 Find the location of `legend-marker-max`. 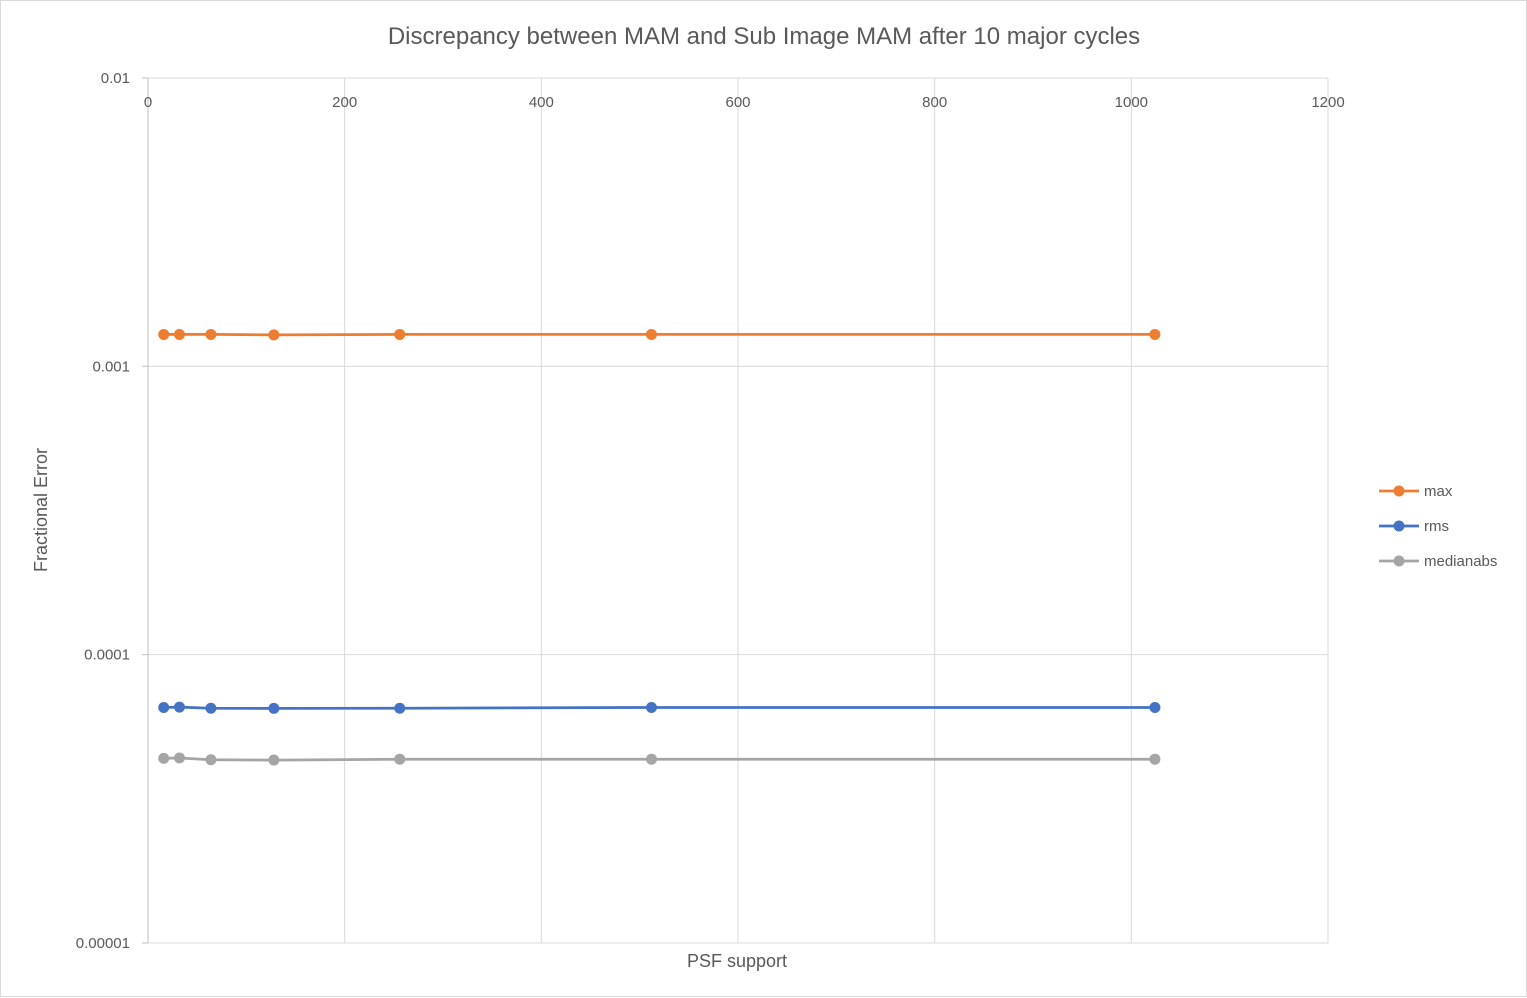

legend-marker-max is located at coordinates (1399, 491).